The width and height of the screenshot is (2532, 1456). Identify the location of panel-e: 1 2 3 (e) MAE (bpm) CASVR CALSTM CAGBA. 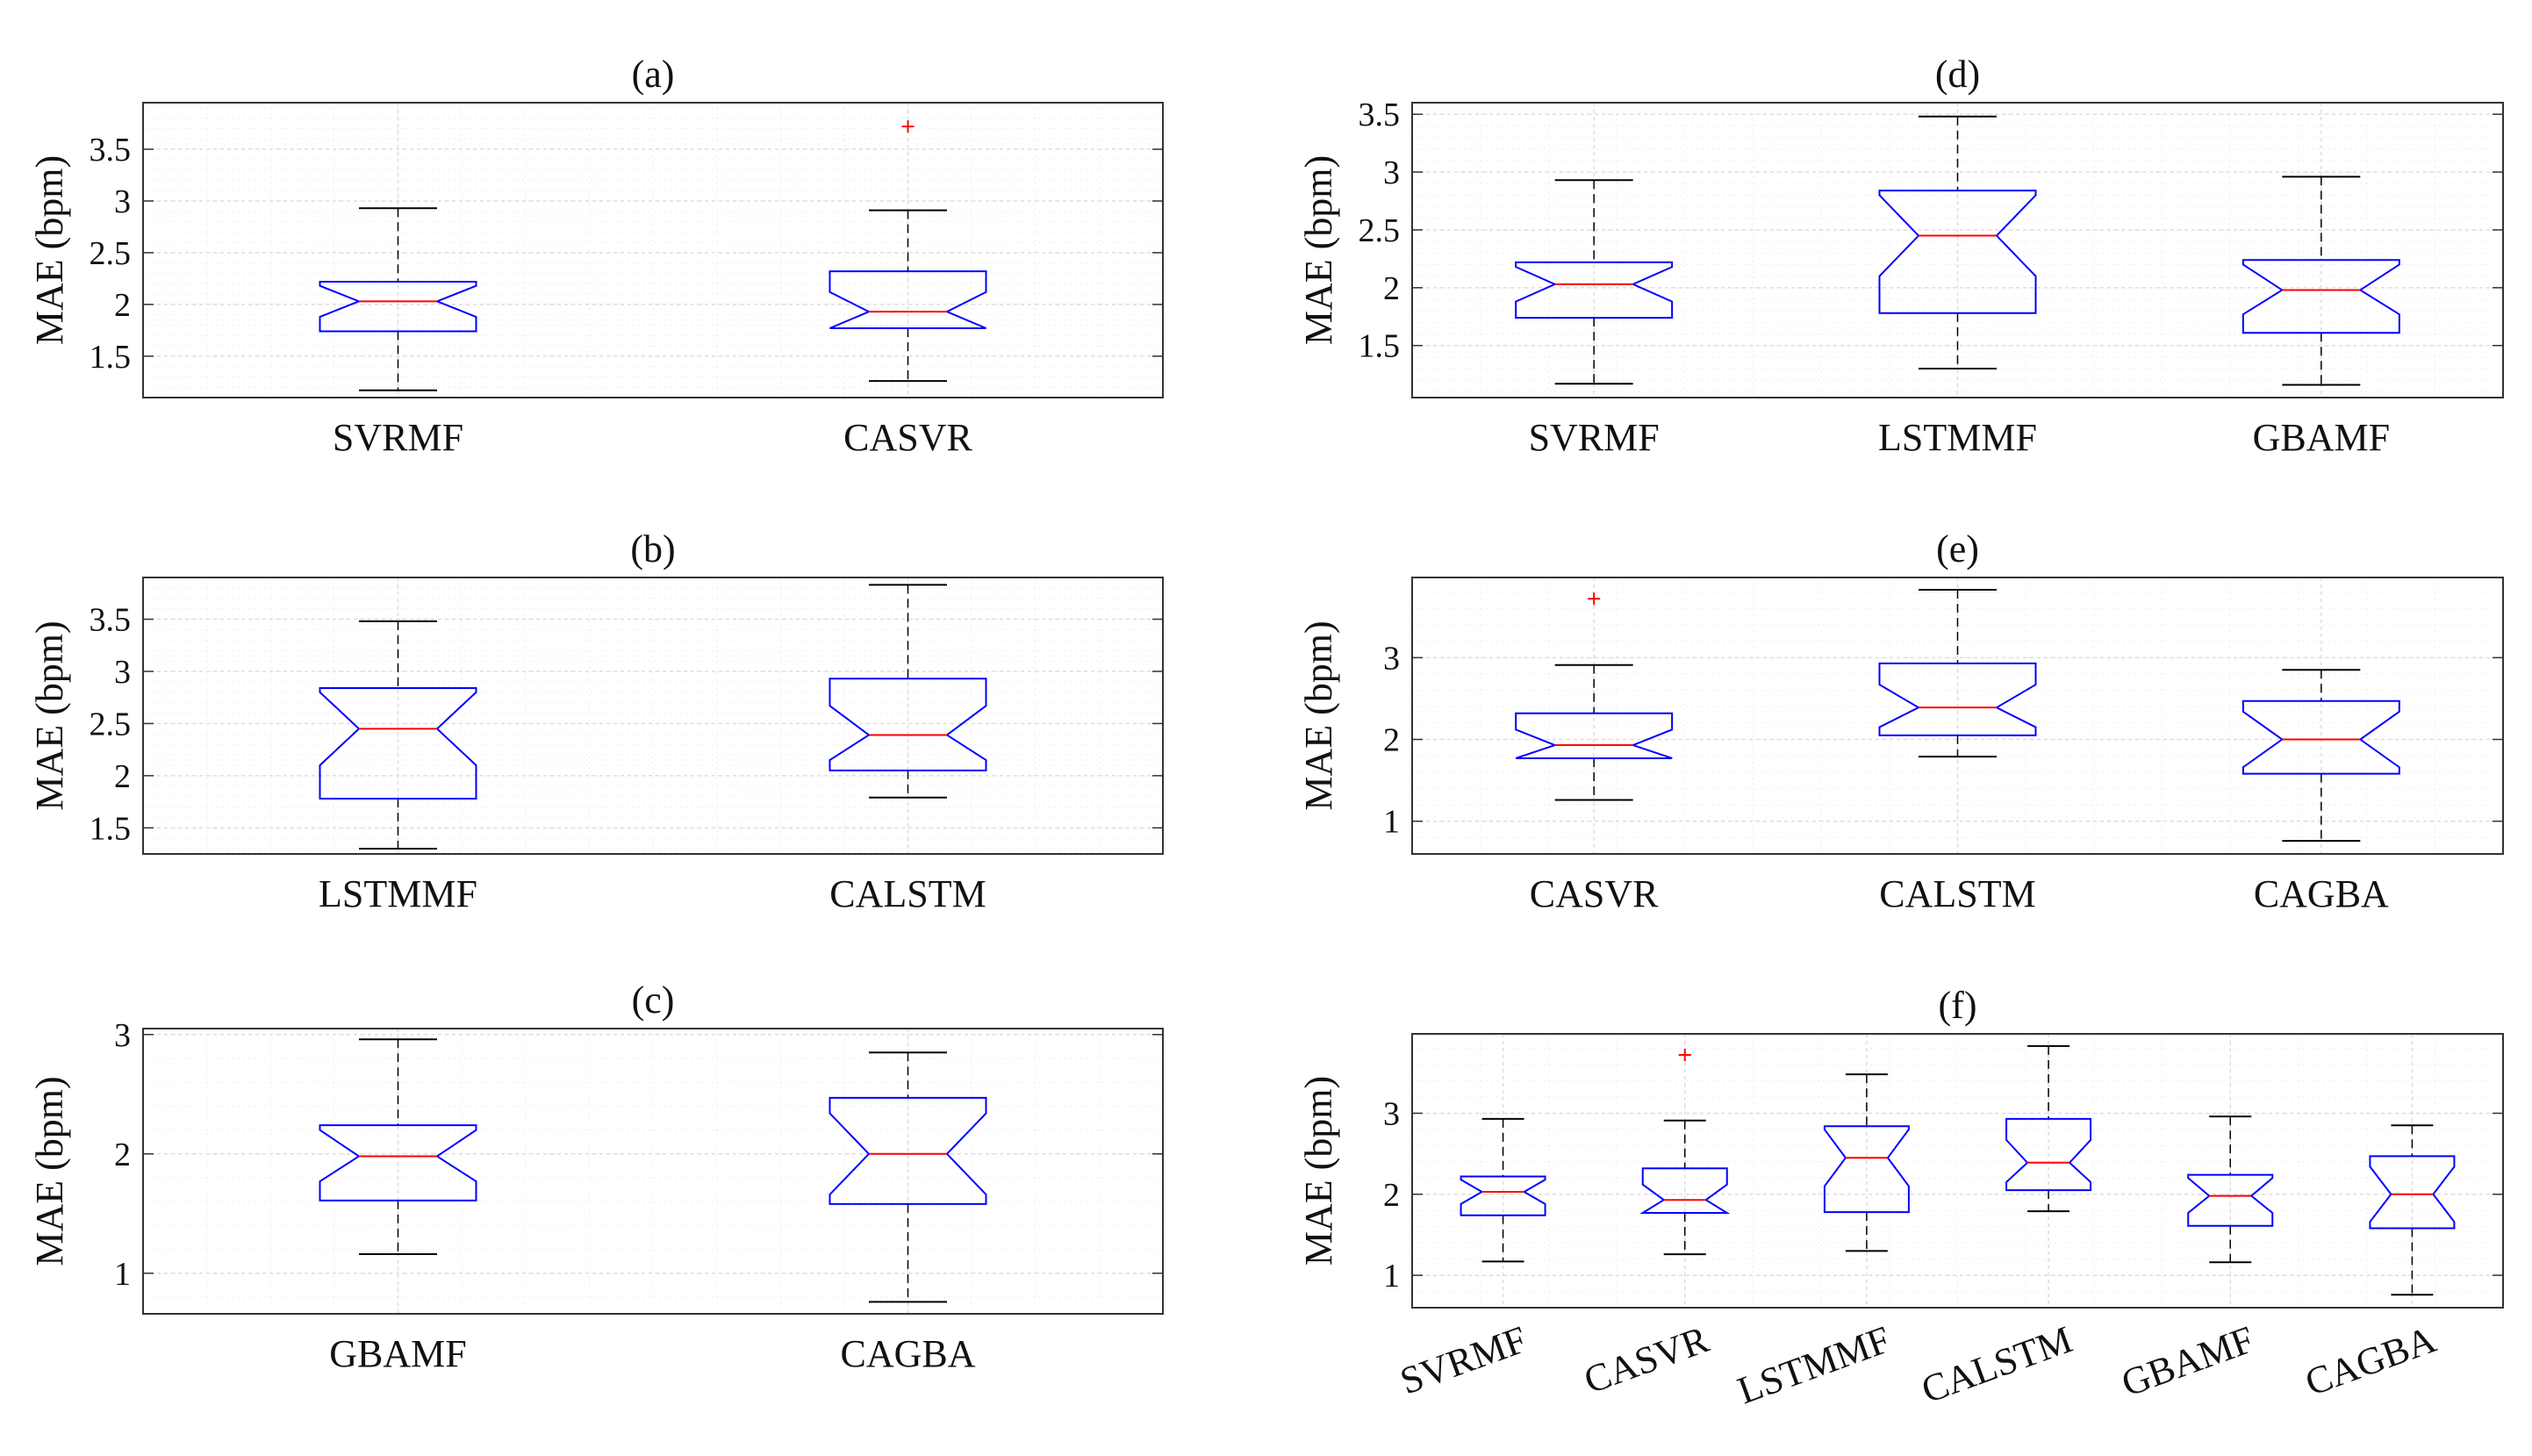
(1901, 721).